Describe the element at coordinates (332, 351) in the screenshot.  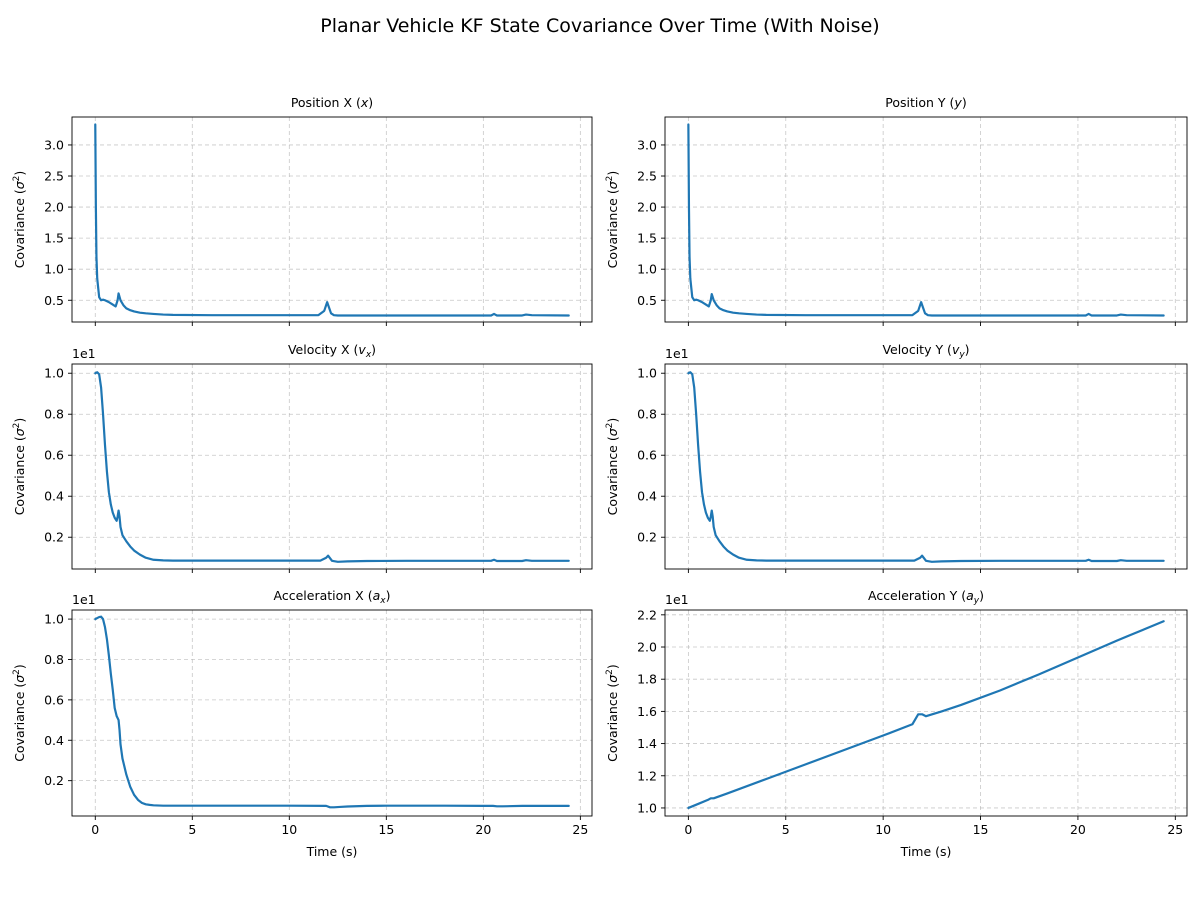
I see `subplot-title: Velocity X (vx)` at that location.